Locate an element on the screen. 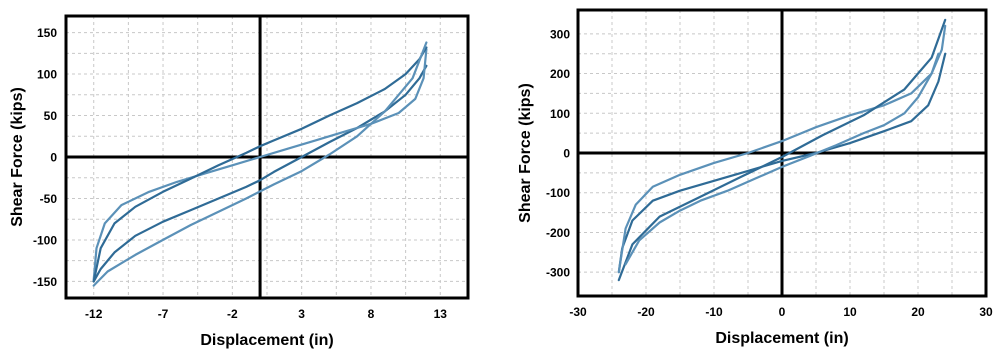  x-tick-label: -30 is located at coordinates (578, 312).